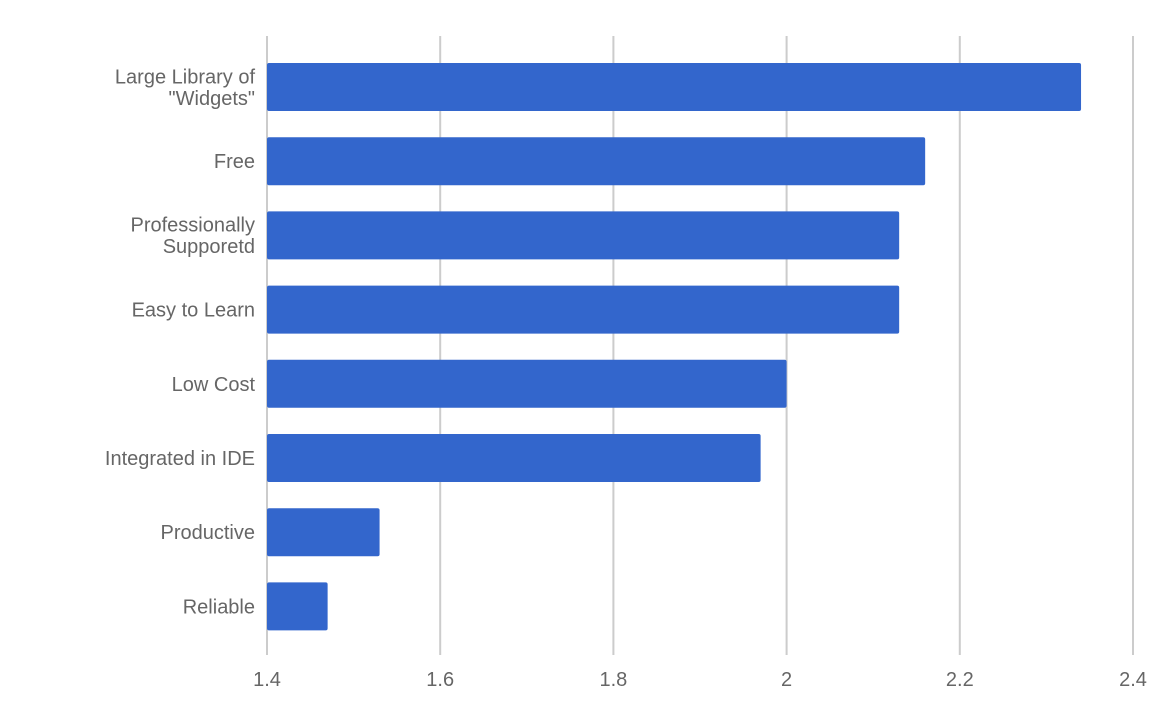 The width and height of the screenshot is (1169, 725). I want to click on category-label-5: Integrated in IDE, so click(180, 459).